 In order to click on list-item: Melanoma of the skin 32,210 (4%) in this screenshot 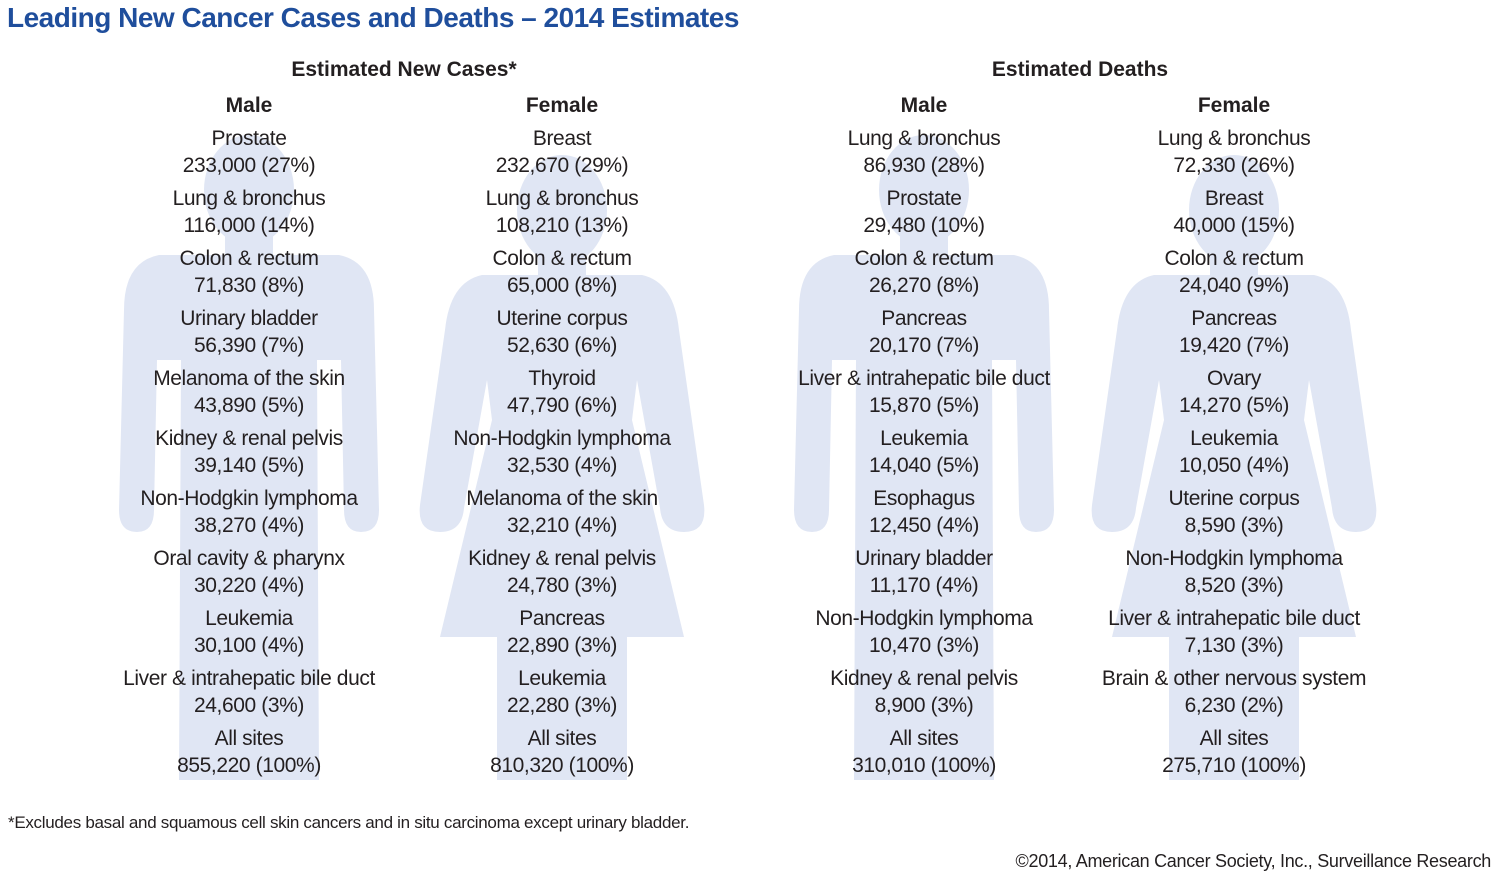, I will do `click(562, 515)`.